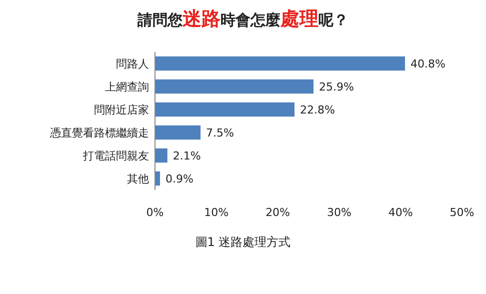 The height and width of the screenshot is (294, 486). I want to click on data-label: 2.1%, so click(186, 156).